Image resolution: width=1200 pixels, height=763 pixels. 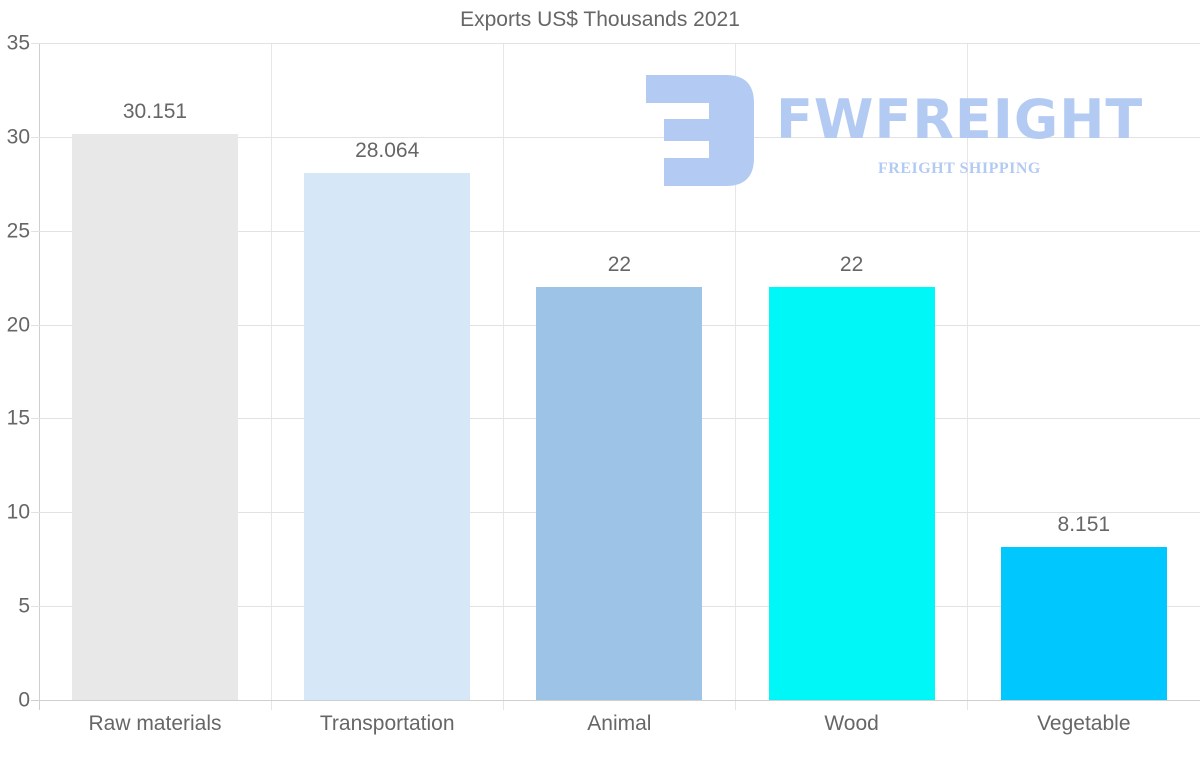 I want to click on bar-vegetable, so click(x=1083, y=623).